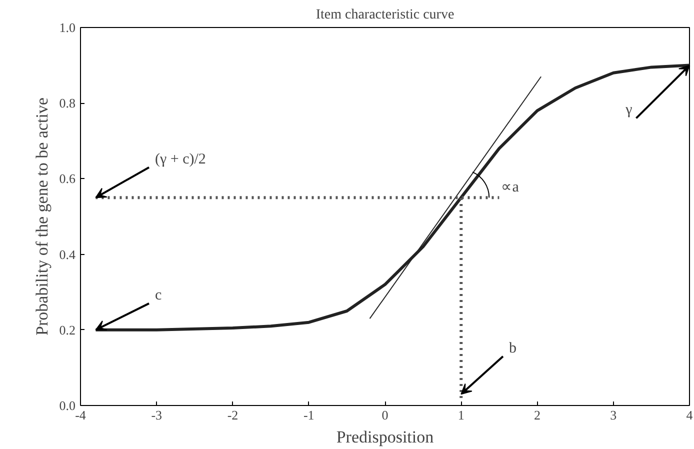  What do you see at coordinates (690, 415) in the screenshot?
I see `x-tick-label: 4` at bounding box center [690, 415].